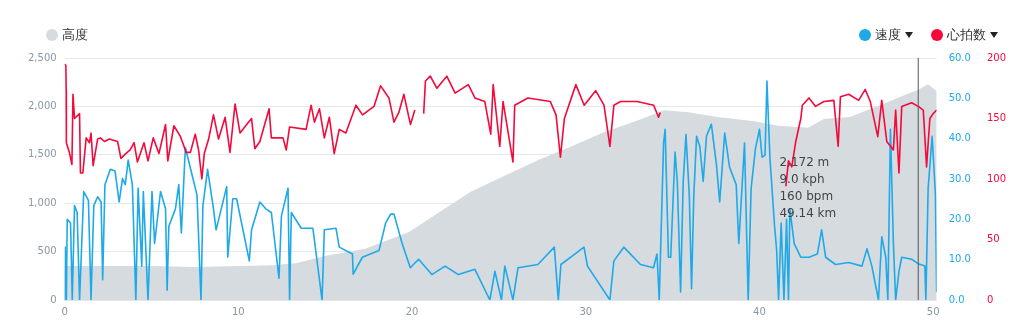 The image size is (1024, 328). What do you see at coordinates (996, 118) in the screenshot?
I see `y3-tick-label: 150` at bounding box center [996, 118].